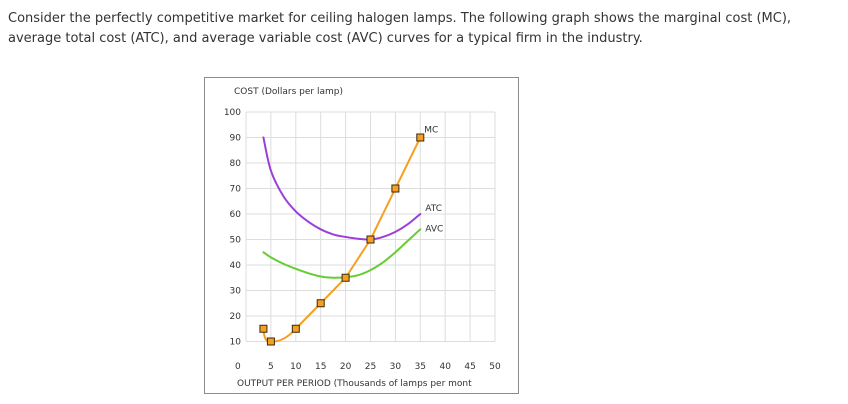 This screenshot has height=404, width=848. I want to click on y-tick-label: 30, so click(236, 292).